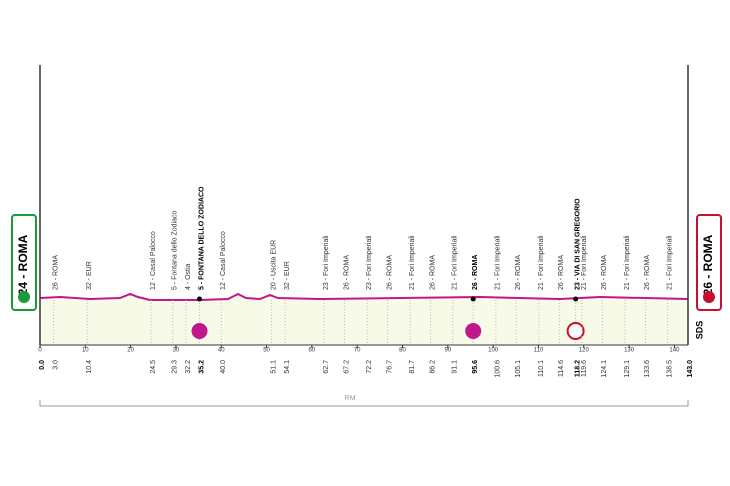  I want to click on waypoint-km: 51.1, so click(273, 367).